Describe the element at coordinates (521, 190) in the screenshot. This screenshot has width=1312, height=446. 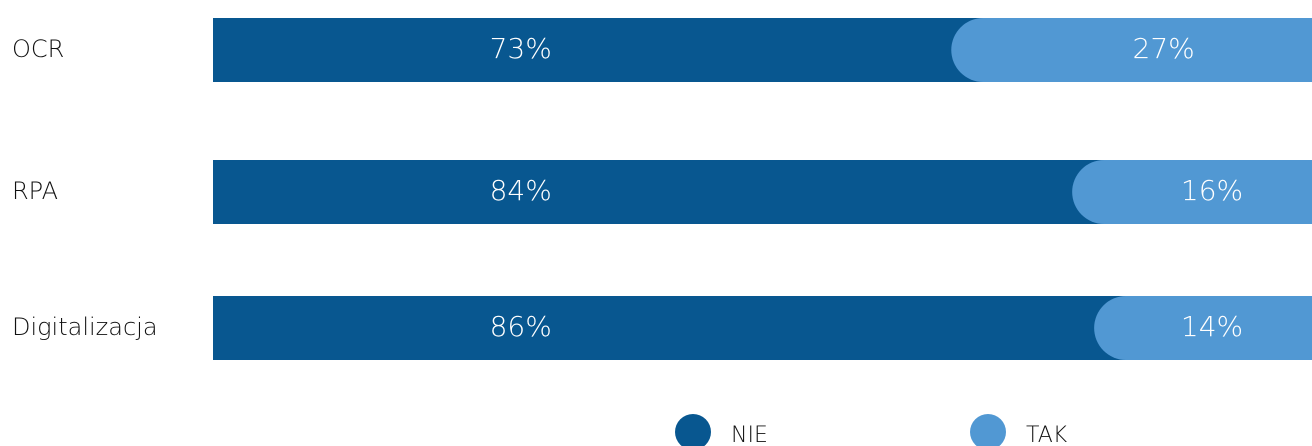
I see `value-label: 84%` at that location.